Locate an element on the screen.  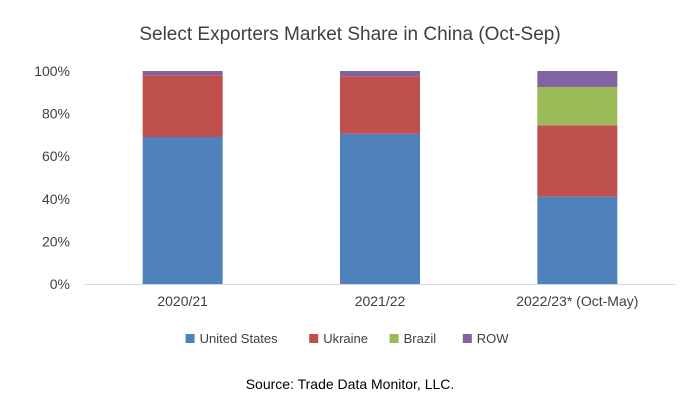
x-tick-label: 2022/23* (Oct-May) is located at coordinates (577, 301).